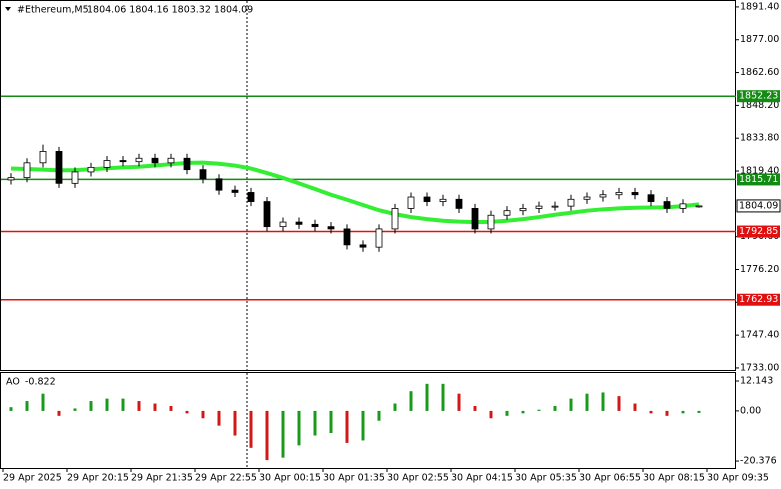  Describe the element at coordinates (674, 478) in the screenshot. I see `x-tick-label: 30 Apr 08:15` at that location.